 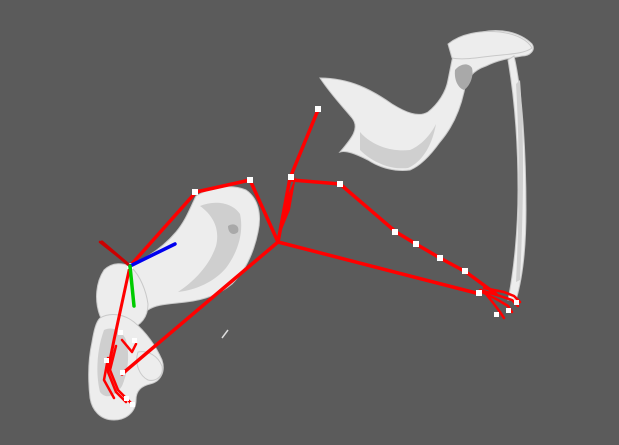 What do you see at coordinates (132, 286) in the screenshot?
I see `axis-y-line` at bounding box center [132, 286].